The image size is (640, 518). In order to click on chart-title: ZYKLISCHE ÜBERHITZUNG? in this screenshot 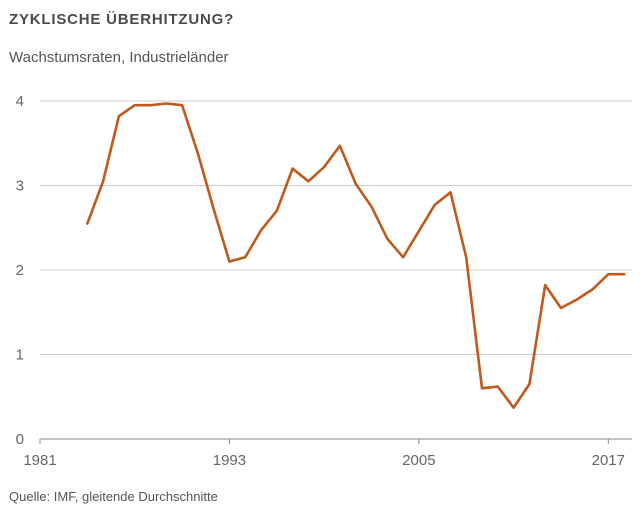, I will do `click(122, 19)`.